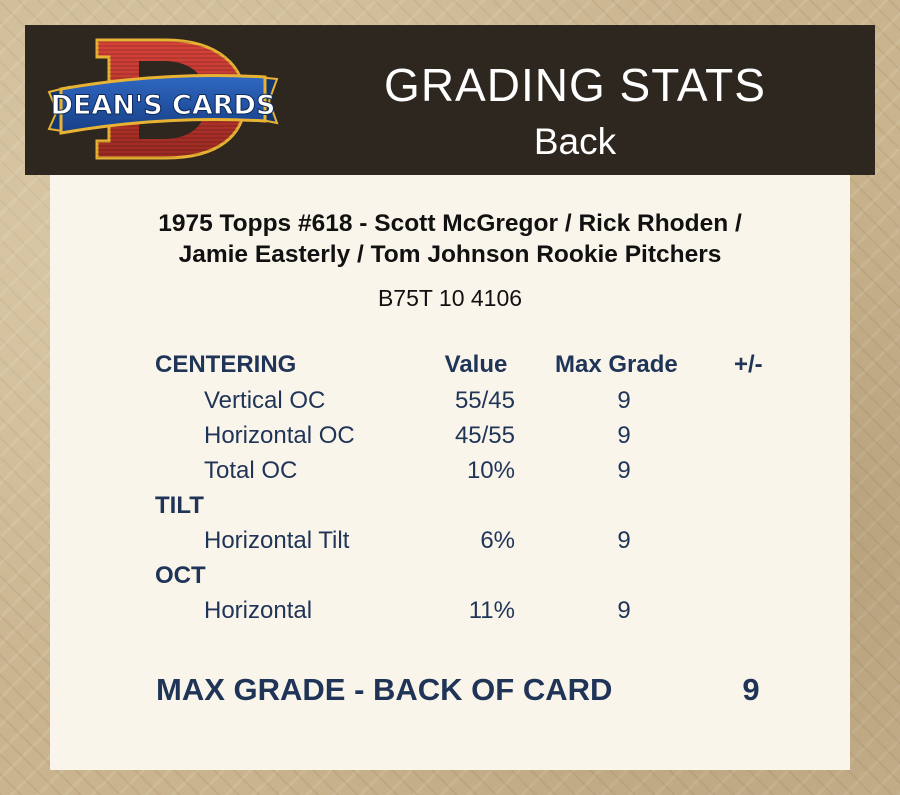 Image resolution: width=900 pixels, height=795 pixels. Describe the element at coordinates (279, 435) in the screenshot. I see `row-label-horizontal-oc: Horizontal OC` at that location.